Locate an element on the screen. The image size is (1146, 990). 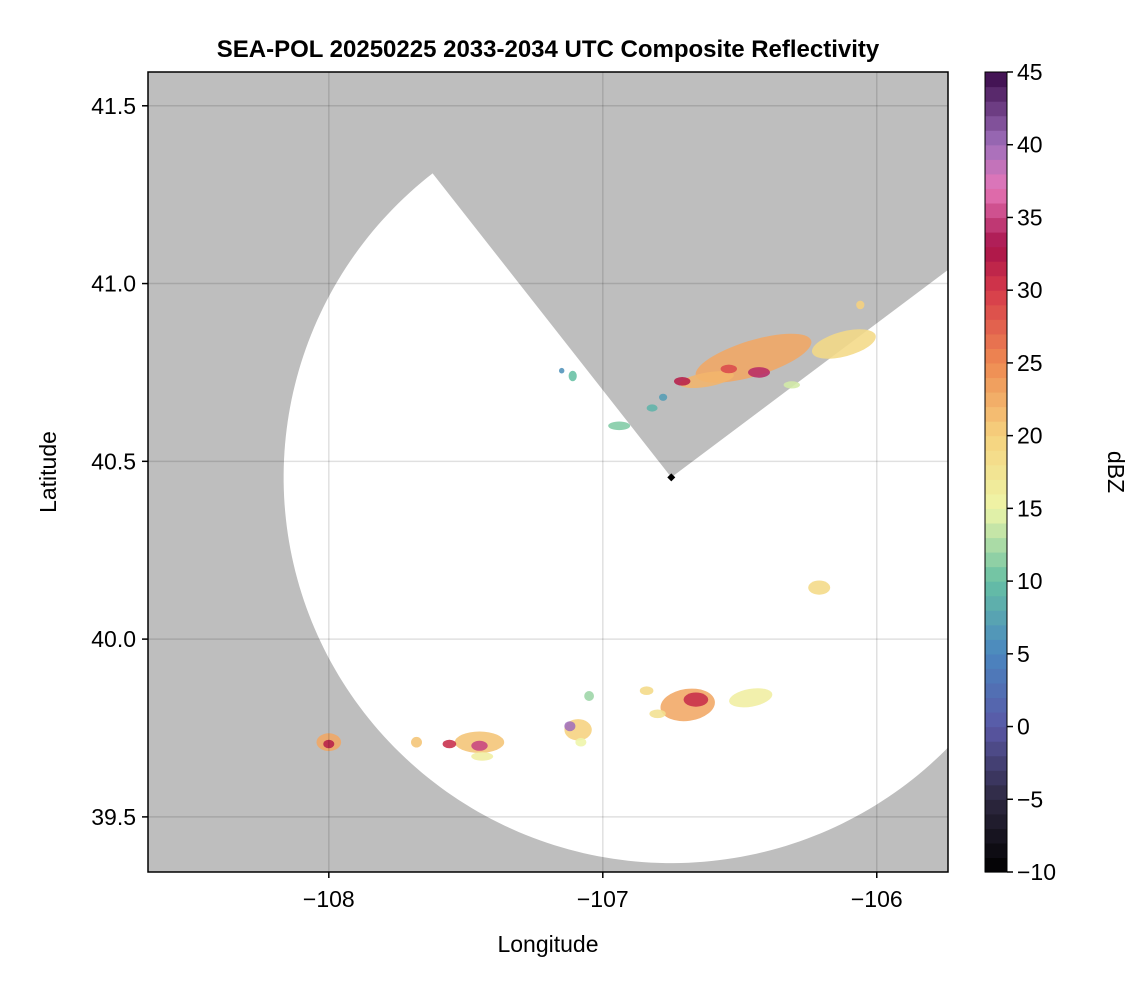
y-axis-label: Latitude is located at coordinates (48, 472).